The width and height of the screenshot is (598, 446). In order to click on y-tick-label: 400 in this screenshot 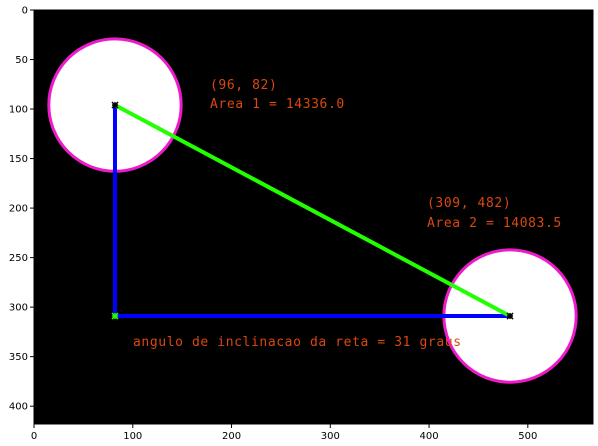, I will do `click(18, 407)`.